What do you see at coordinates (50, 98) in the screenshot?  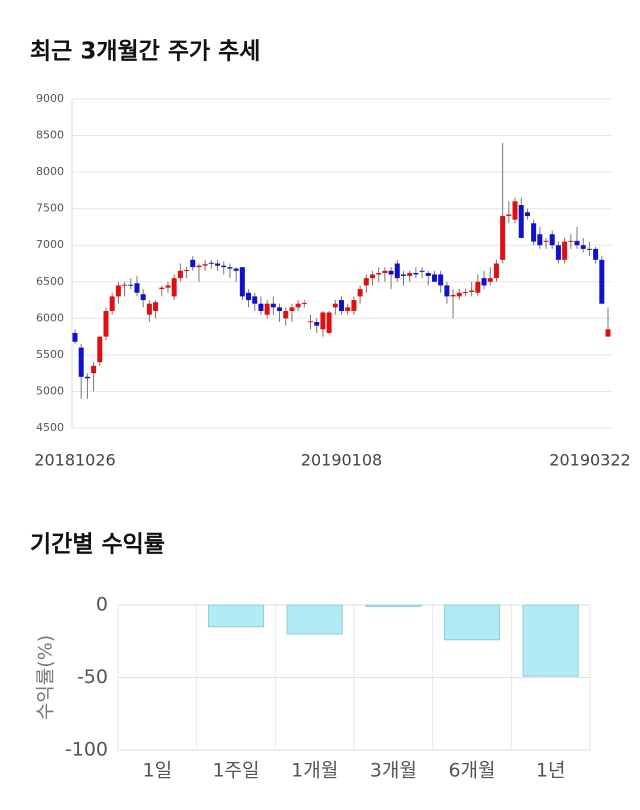 I see `y-tick-label: 9000` at bounding box center [50, 98].